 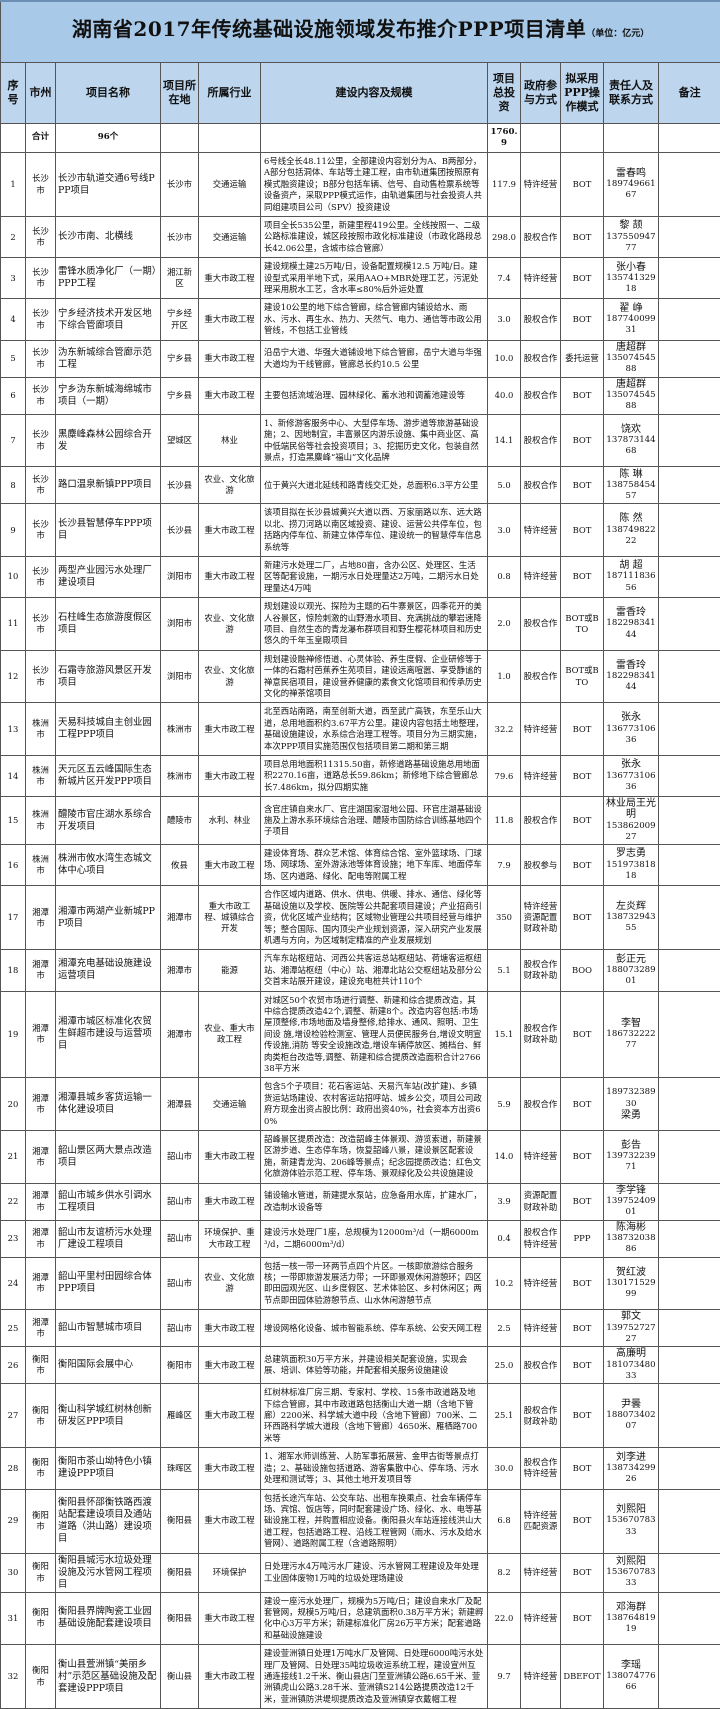 I want to click on contact-phone: 13507454588, so click(x=631, y=401).